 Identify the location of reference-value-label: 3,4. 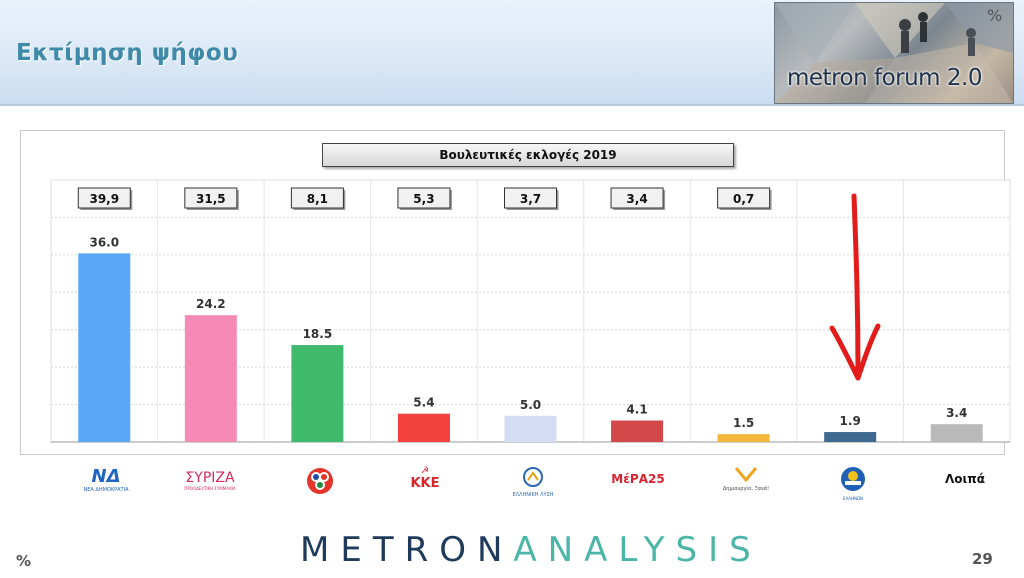
(636, 199).